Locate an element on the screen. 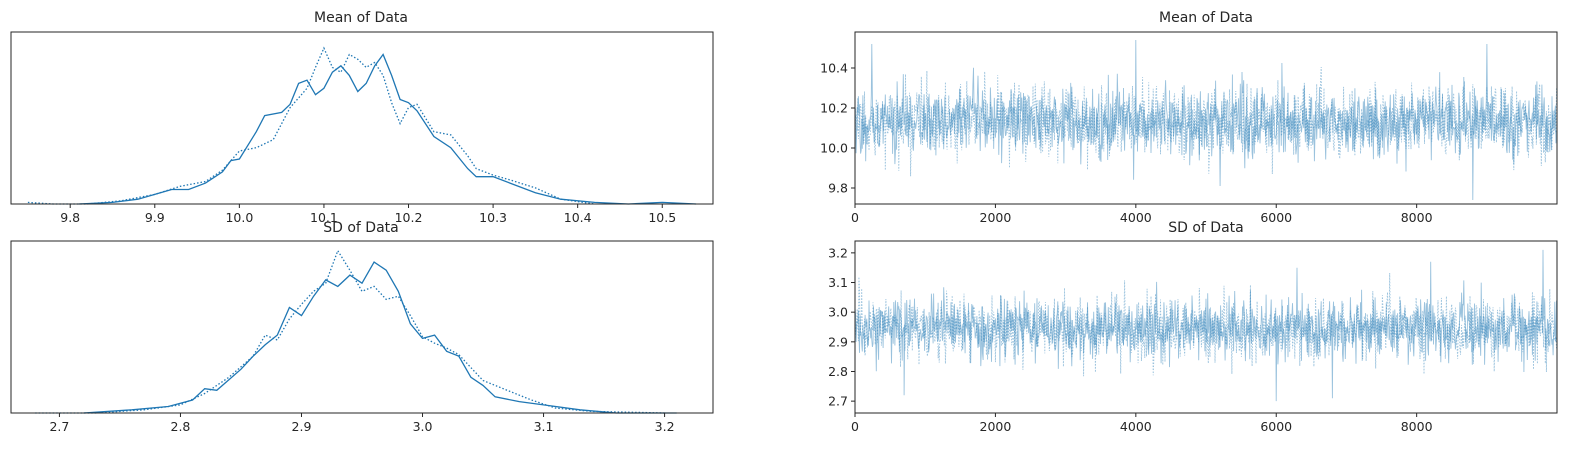 The image size is (1570, 449). sd-kde-x-axis: 2.7 2.8 2.9 3.0 3.1 3.2 is located at coordinates (362, 423).